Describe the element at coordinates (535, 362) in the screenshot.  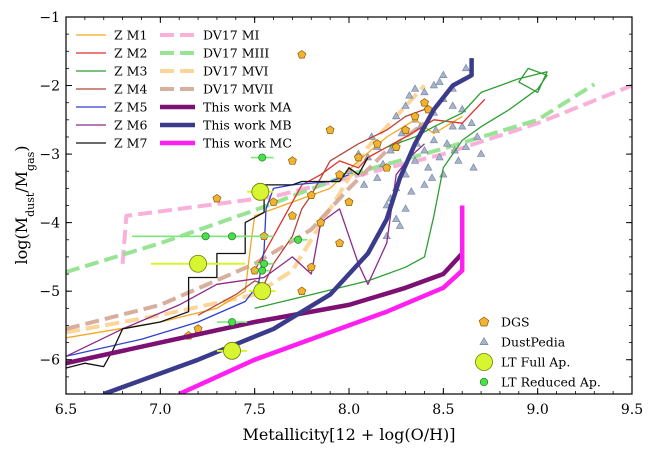
I see `legend-marker-label-2: LT Full Ap.` at that location.